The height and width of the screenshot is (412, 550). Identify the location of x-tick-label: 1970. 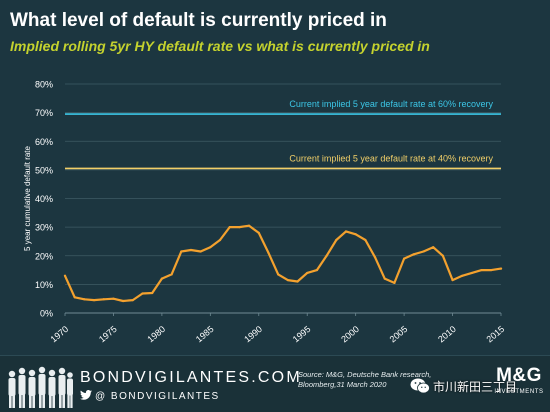
(60, 334).